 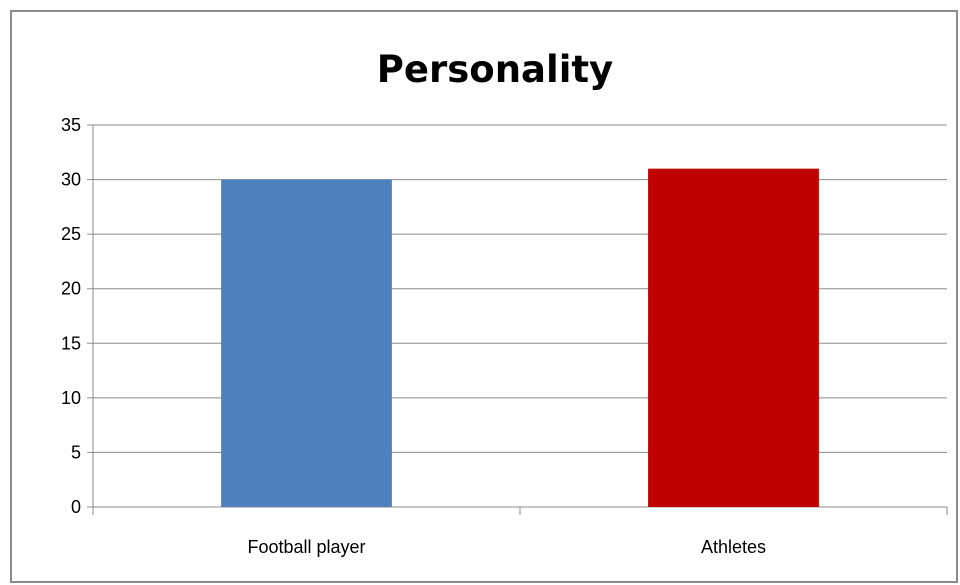 What do you see at coordinates (495, 69) in the screenshot?
I see `chart-title: Personality` at bounding box center [495, 69].